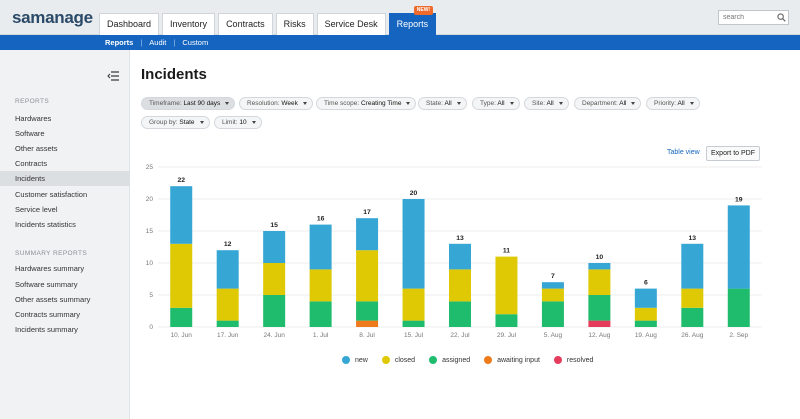  What do you see at coordinates (693, 238) in the screenshot?
I see `bar-total-label: 13` at bounding box center [693, 238].